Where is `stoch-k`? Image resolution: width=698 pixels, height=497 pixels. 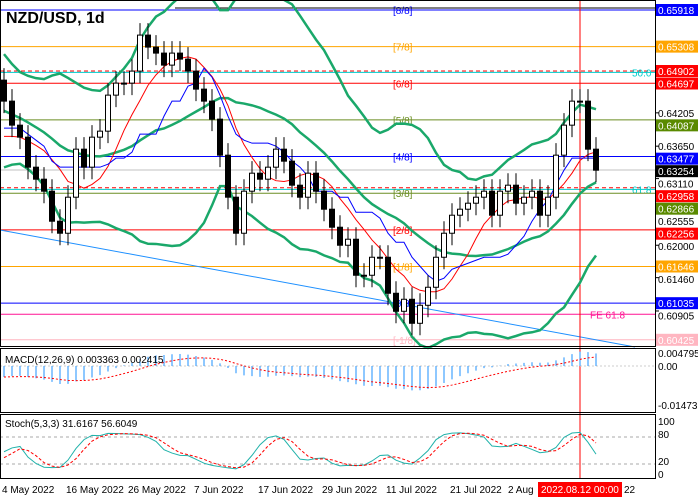
stoch-k is located at coordinates (300, 450).